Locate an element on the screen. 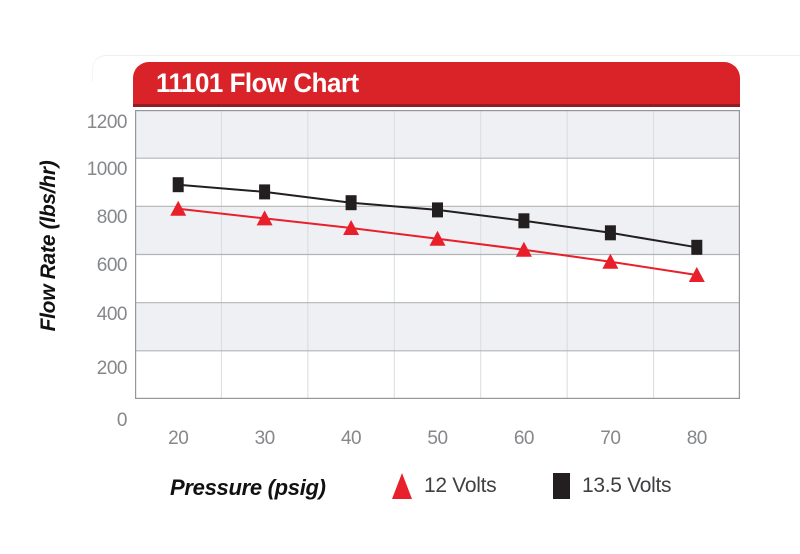  y-axis-title: Flow Rate (lbs/hr) is located at coordinates (48, 246).